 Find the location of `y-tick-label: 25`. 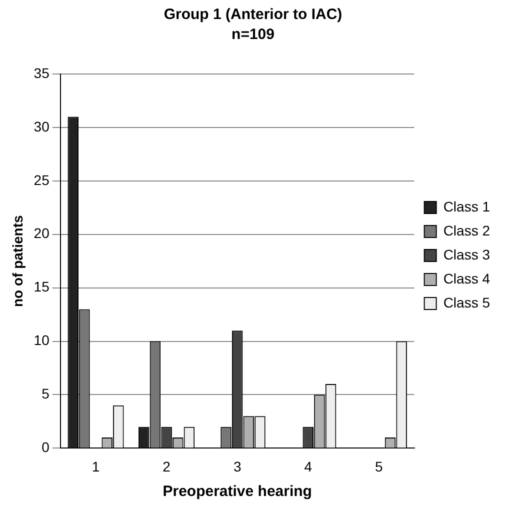

y-tick-label: 25 is located at coordinates (42, 180).